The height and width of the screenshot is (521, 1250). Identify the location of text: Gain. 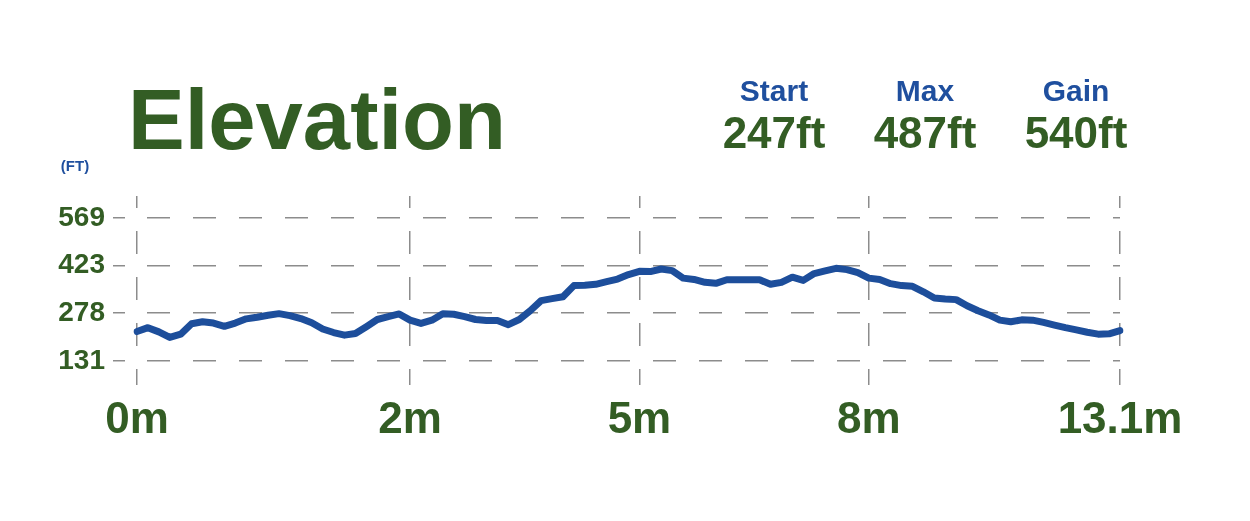
(1076, 90).